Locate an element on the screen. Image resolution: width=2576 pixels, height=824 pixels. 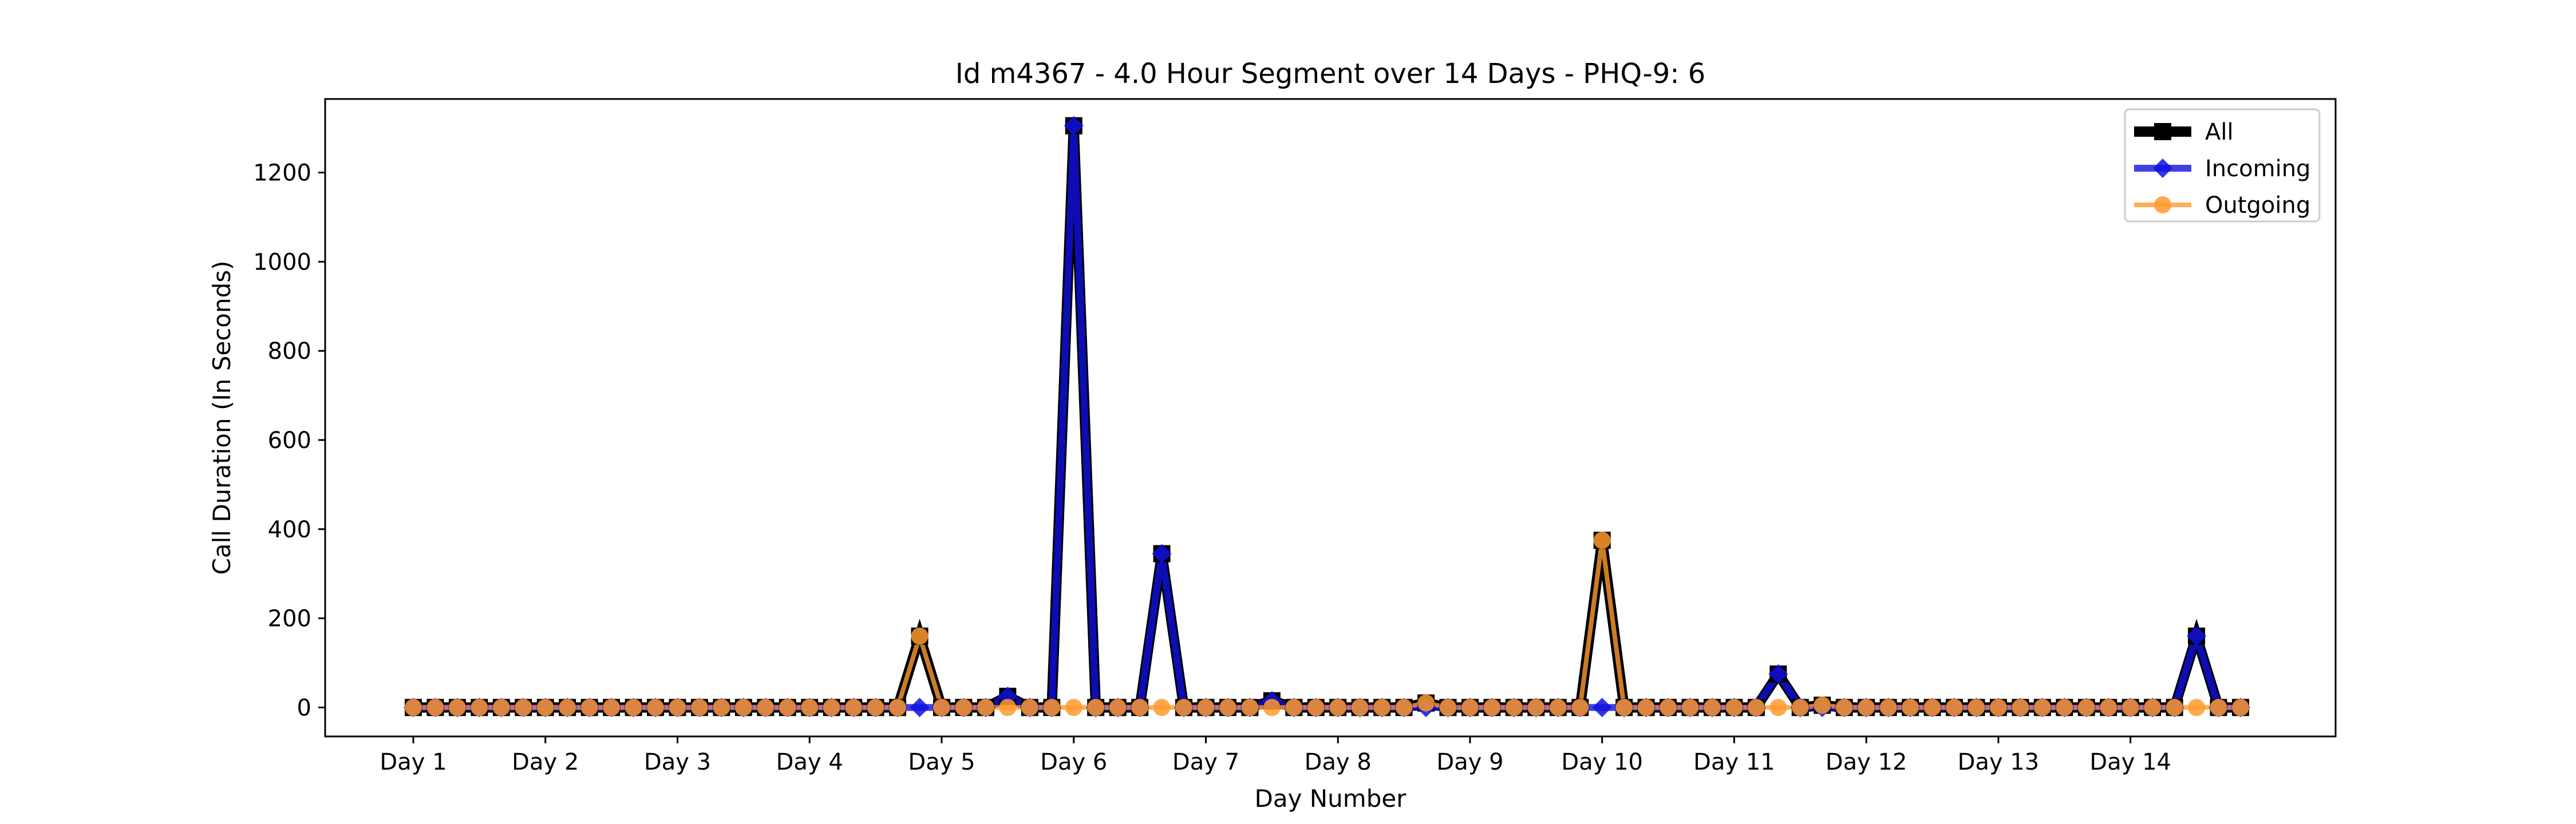
legend: All Incoming Outgoing is located at coordinates (2222, 165).